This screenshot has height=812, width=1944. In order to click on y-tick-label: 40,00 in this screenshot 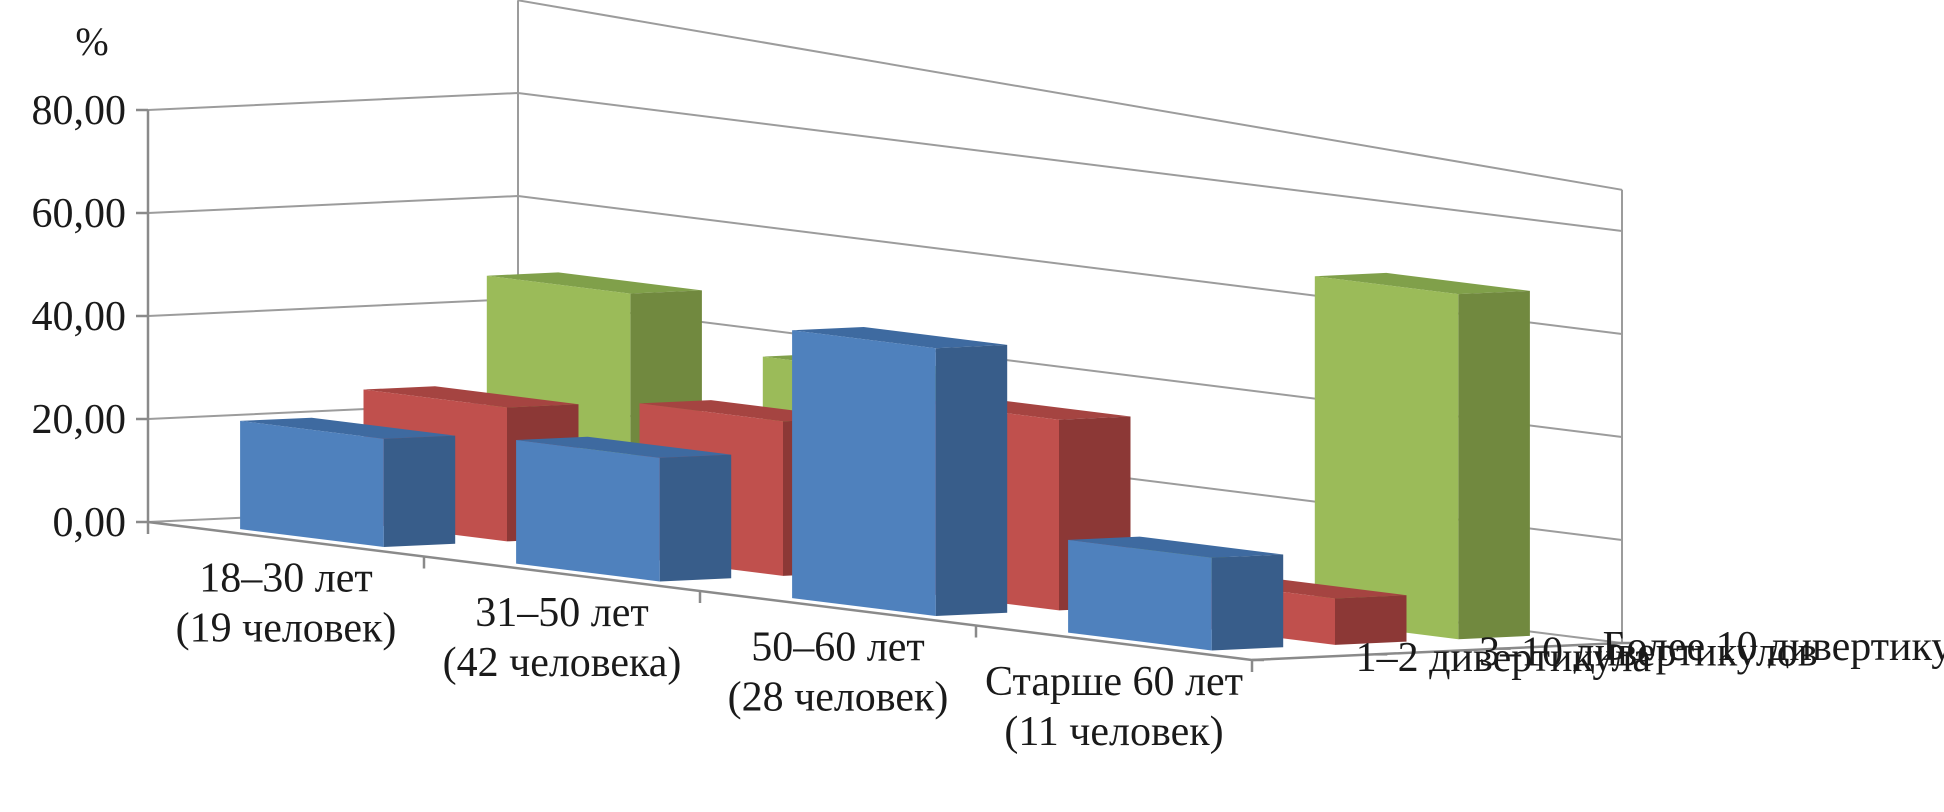, I will do `click(79, 317)`.